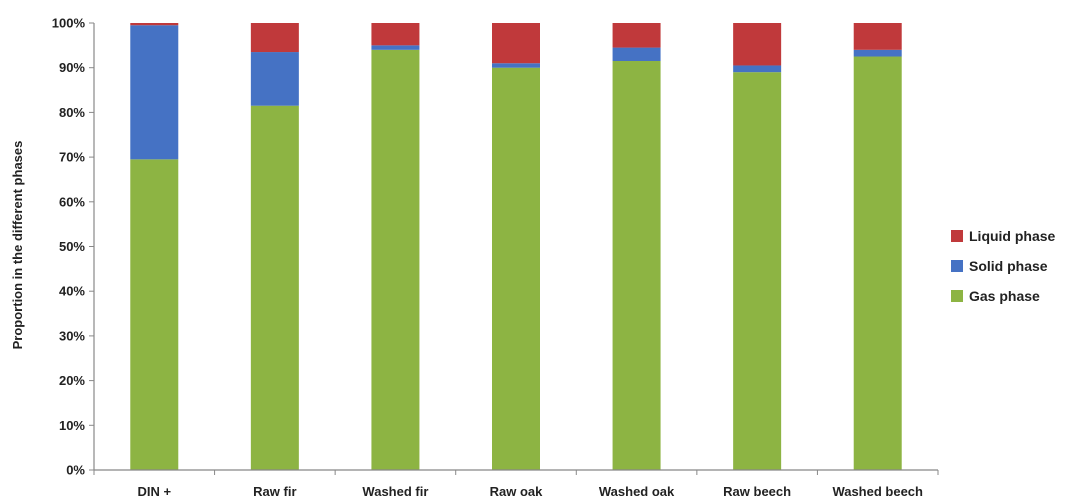  What do you see at coordinates (636, 35) in the screenshot?
I see `bar-liquid-phase-washed-oak` at bounding box center [636, 35].